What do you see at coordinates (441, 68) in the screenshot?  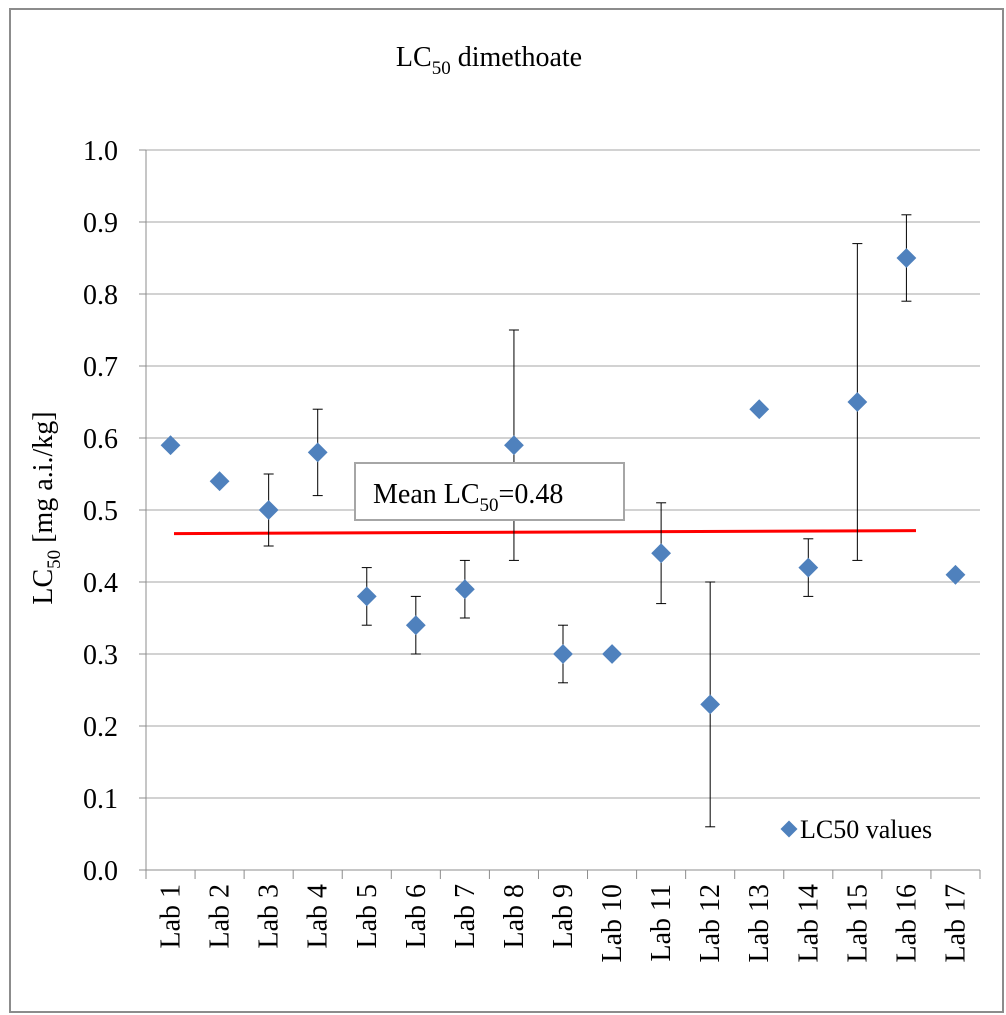 I see `title-subscript: 50` at bounding box center [441, 68].